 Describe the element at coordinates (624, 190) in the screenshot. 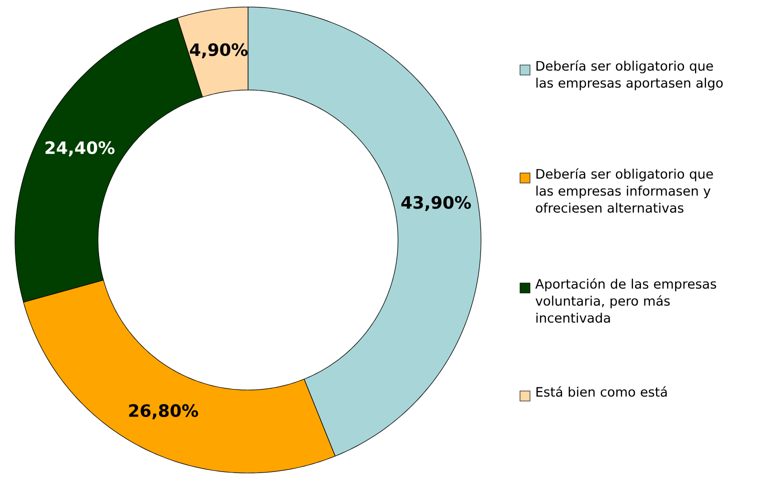

I see `legend-label: Debería ser obligatorio que las empresas informasen y ofreciesen alternativas` at that location.